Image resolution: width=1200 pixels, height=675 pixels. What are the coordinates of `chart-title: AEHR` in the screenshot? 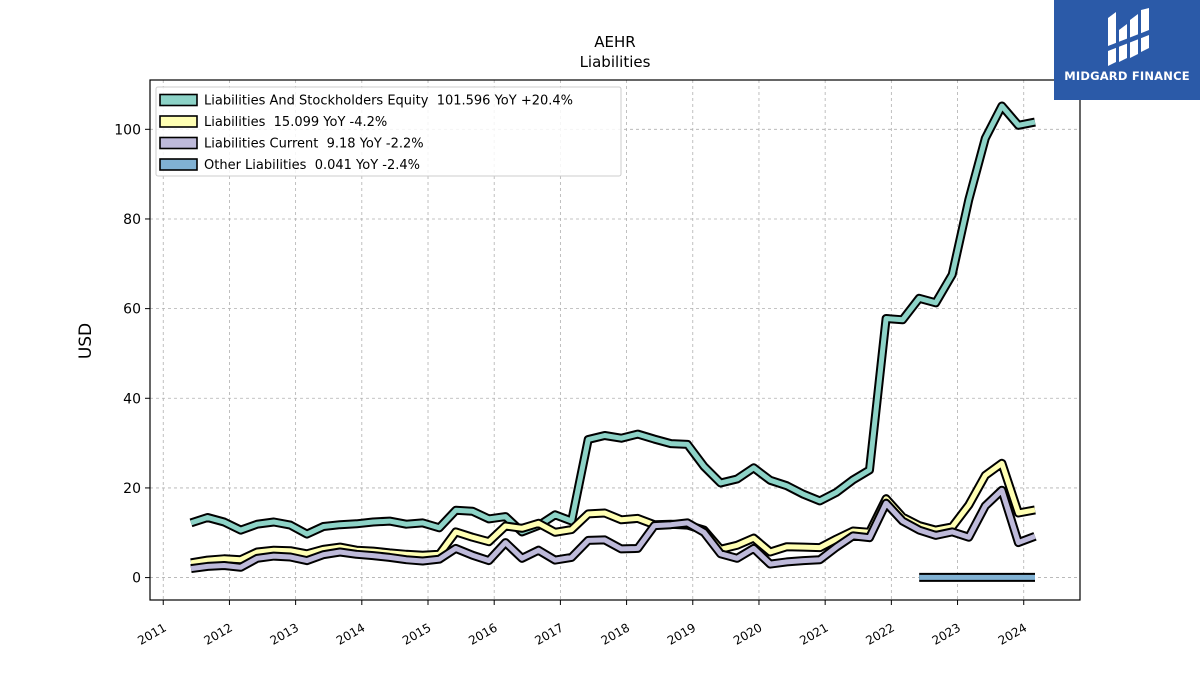 It's located at (614, 42).